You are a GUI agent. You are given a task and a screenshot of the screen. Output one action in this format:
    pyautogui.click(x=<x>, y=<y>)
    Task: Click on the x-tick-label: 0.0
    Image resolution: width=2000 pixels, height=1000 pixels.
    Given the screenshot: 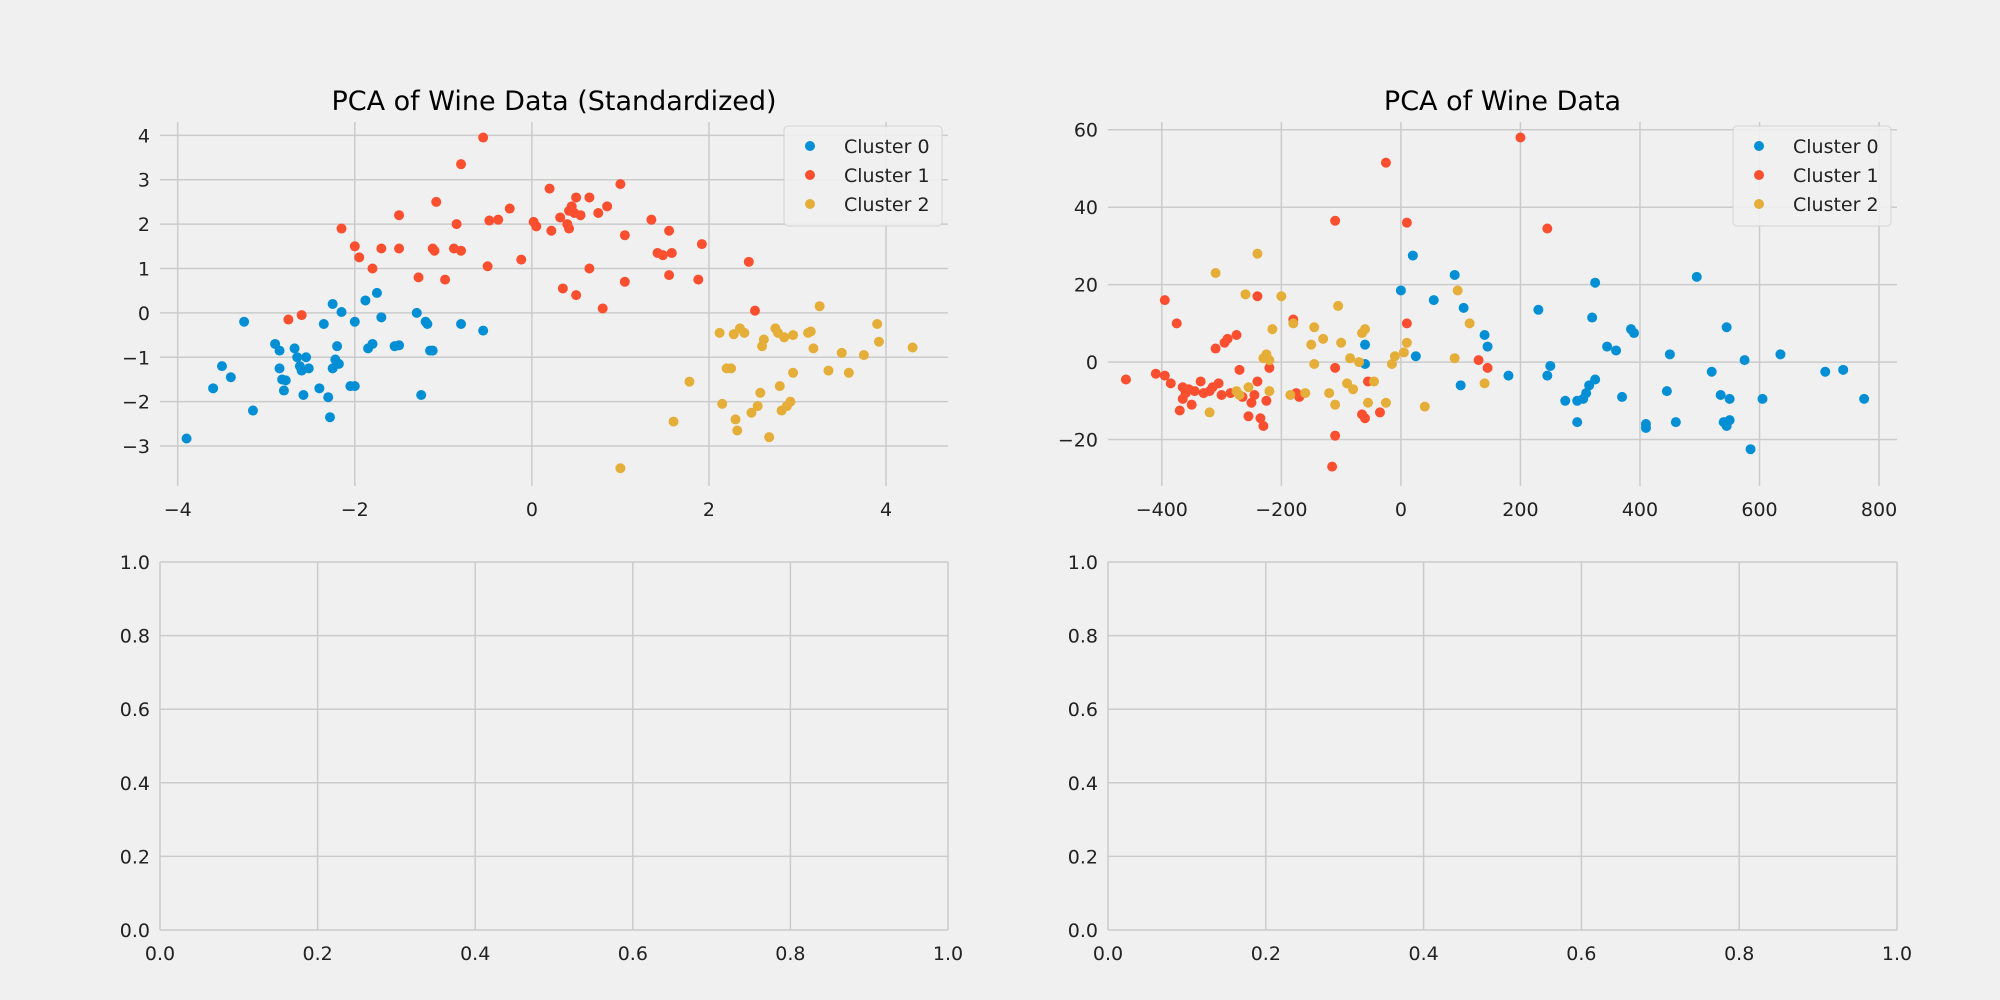 What is the action you would take?
    pyautogui.click(x=1108, y=954)
    